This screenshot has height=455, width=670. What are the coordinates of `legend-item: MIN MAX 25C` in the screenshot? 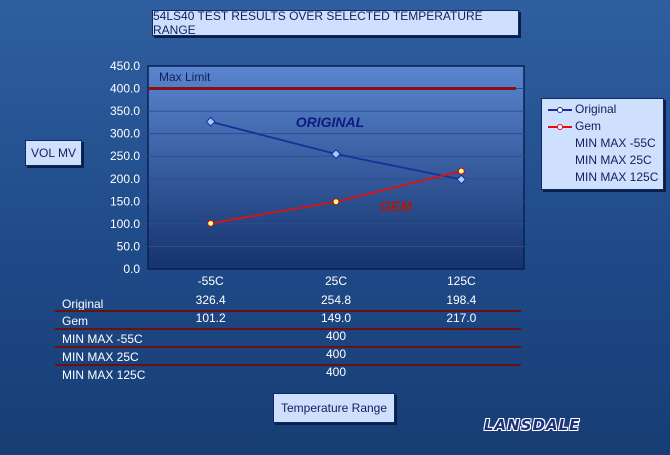 It's located at (597, 160).